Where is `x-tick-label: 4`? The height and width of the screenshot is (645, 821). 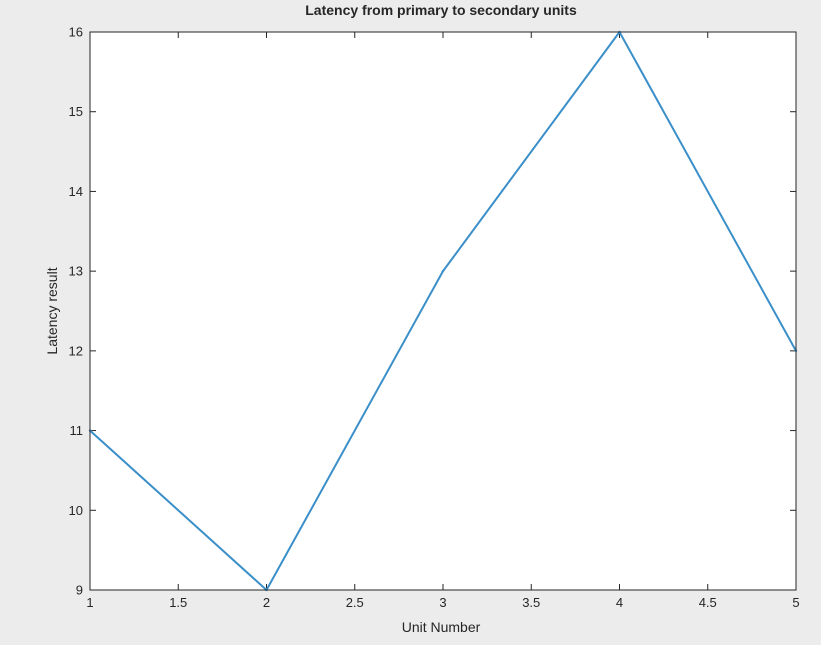 x-tick-label: 4 is located at coordinates (619, 602).